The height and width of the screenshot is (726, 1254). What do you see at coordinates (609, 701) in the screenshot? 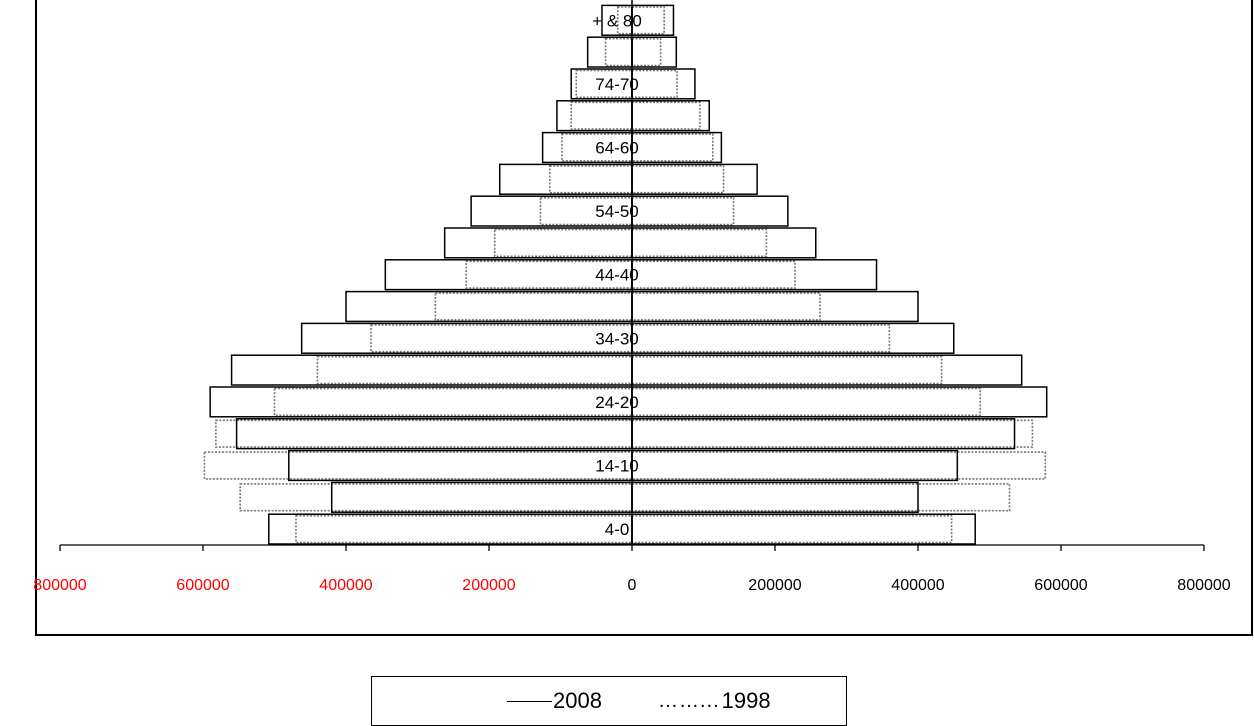
I see `legend: 2008 ……... 1998` at bounding box center [609, 701].